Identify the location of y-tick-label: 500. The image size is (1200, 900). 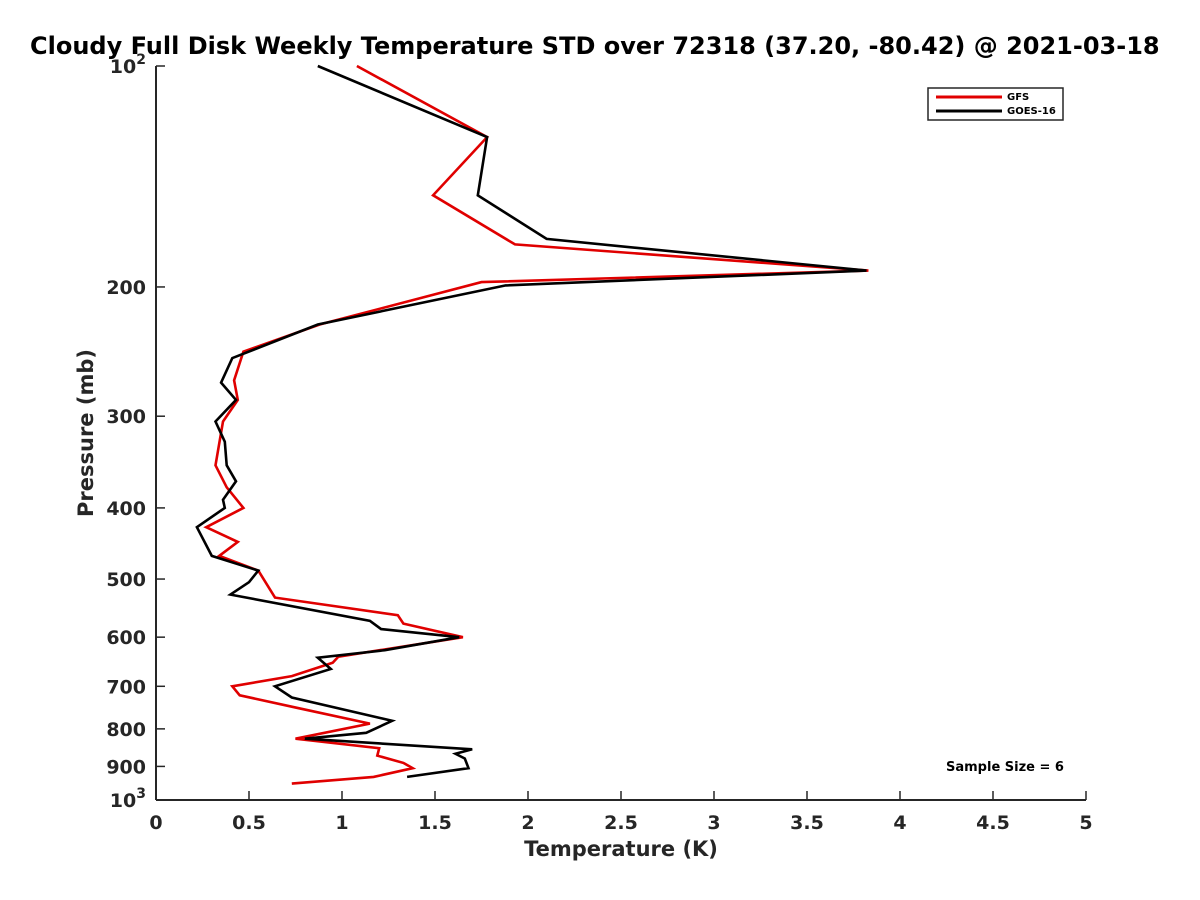
(126, 580).